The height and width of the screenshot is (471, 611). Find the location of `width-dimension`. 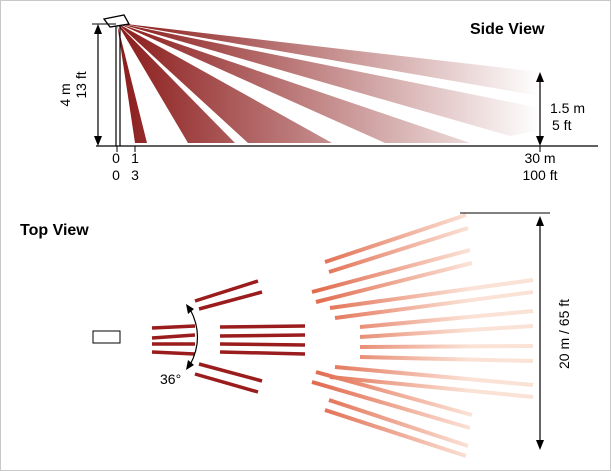

width-dimension is located at coordinates (505, 331).